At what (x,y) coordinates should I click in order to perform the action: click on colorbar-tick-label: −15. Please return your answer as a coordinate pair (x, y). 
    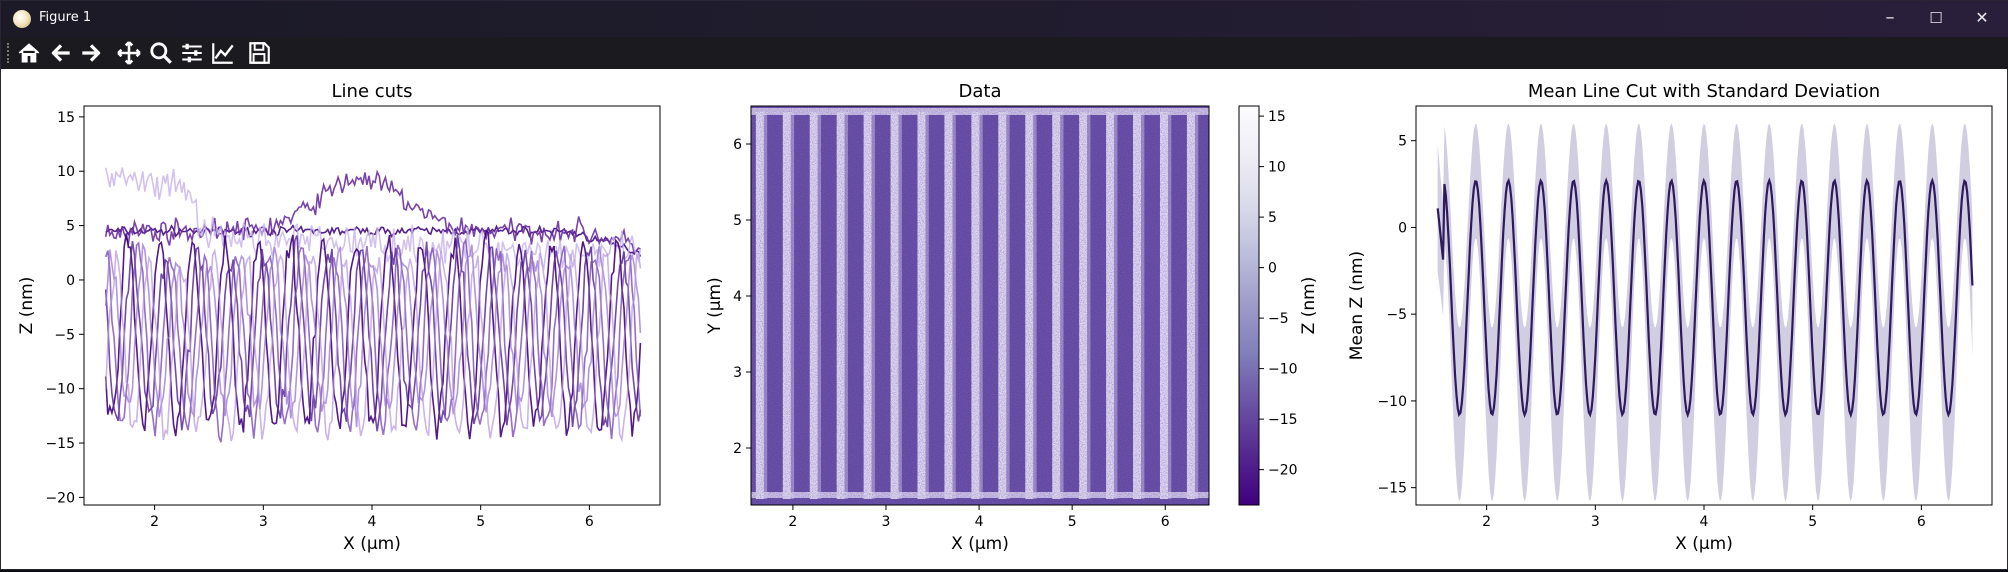
    Looking at the image, I should click on (1283, 420).